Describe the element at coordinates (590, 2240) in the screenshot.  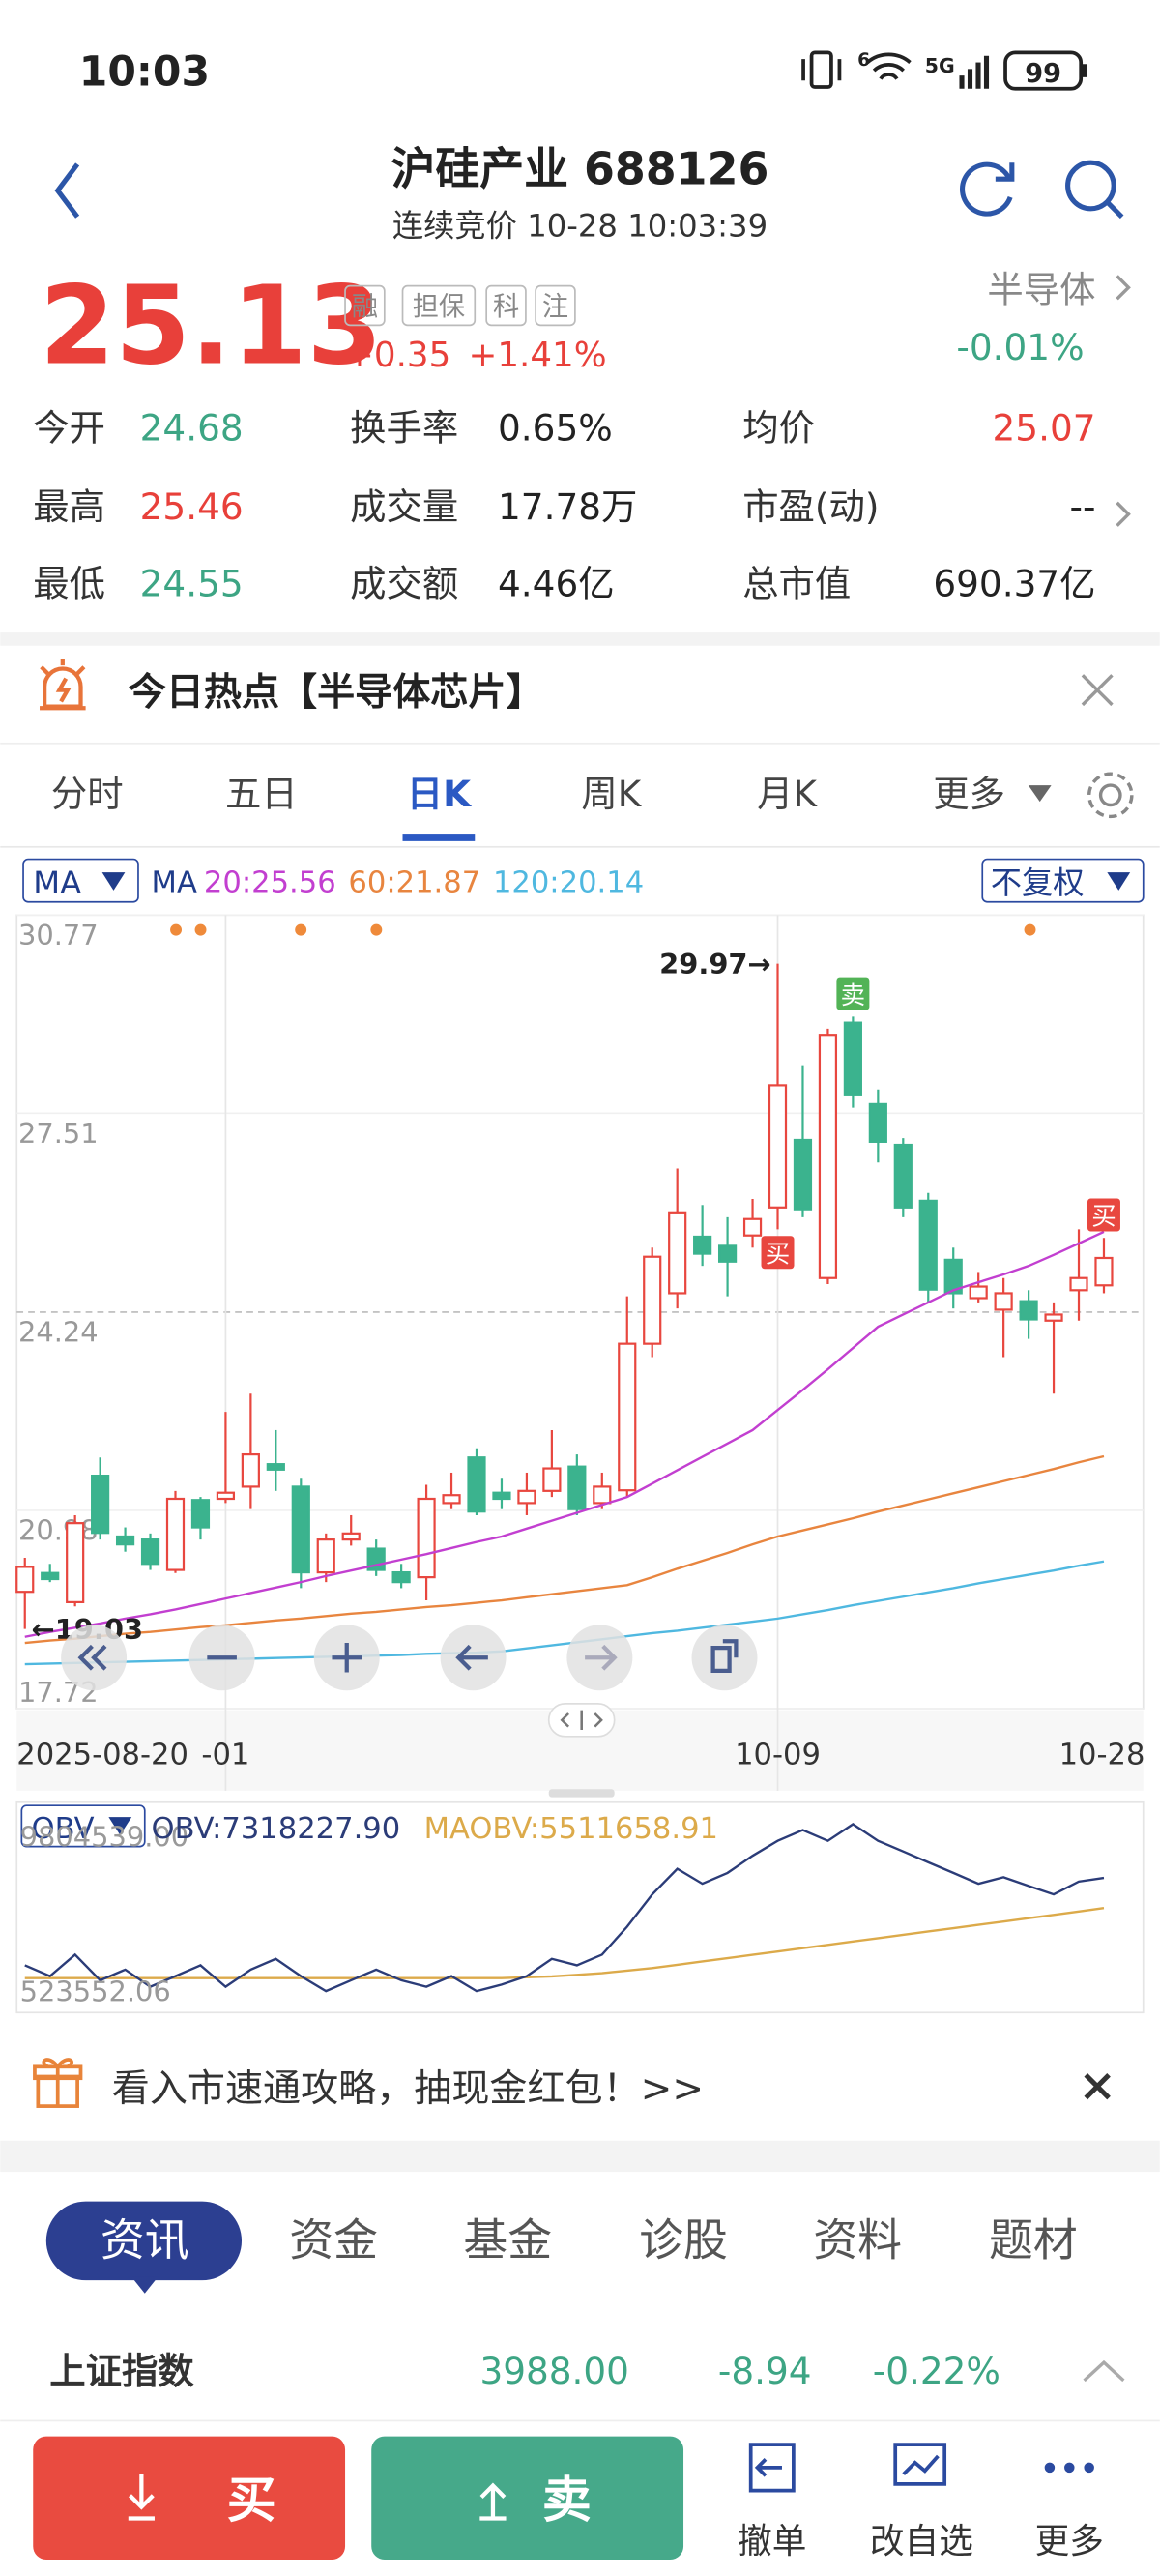
I see `news-tabs: 资讯 资金 基金 诊股 资料 题材` at that location.